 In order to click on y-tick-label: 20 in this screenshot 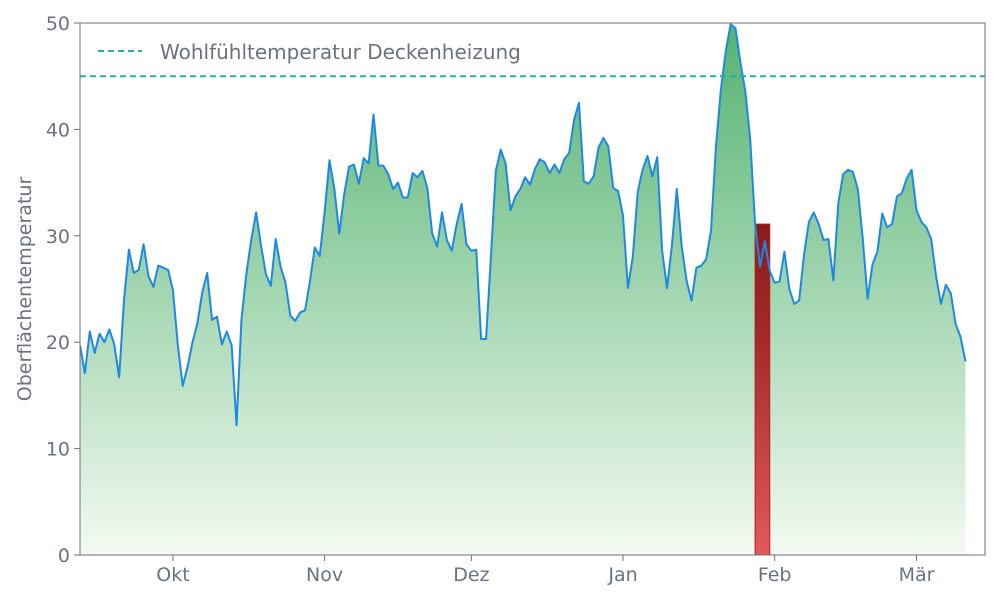, I will do `click(58, 343)`.